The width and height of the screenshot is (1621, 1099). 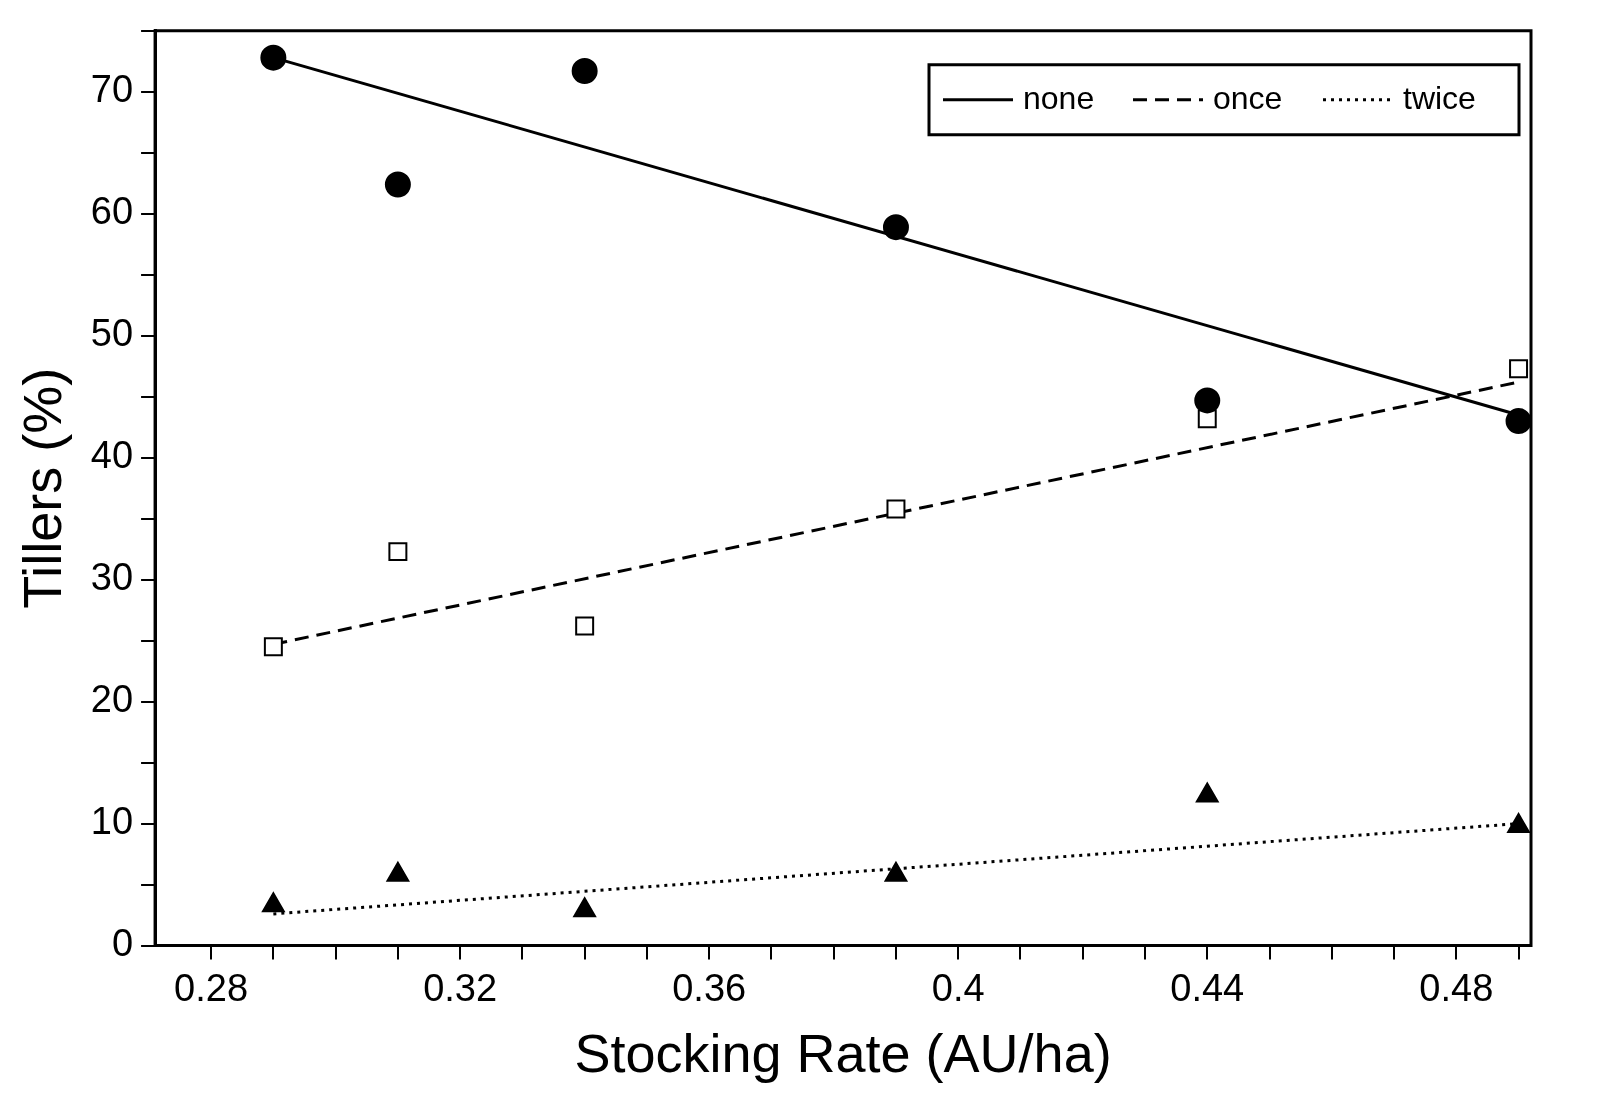 I want to click on x-axis-title: Stocking Rate (AU/ha), so click(x=843, y=1053).